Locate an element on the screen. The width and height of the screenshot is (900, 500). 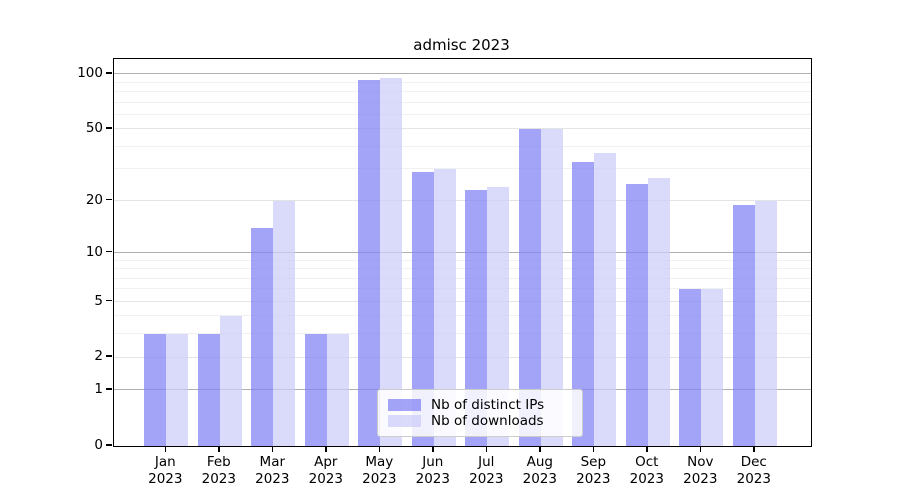
x-tick-mark-feb is located at coordinates (219, 449).